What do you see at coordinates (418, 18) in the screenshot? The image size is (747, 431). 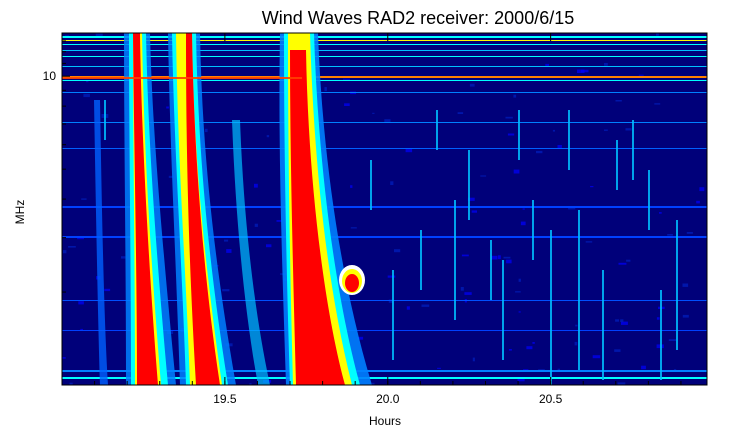 I see `chart-title: Wind Waves RAD2 receiver: 2000/6/15` at bounding box center [418, 18].